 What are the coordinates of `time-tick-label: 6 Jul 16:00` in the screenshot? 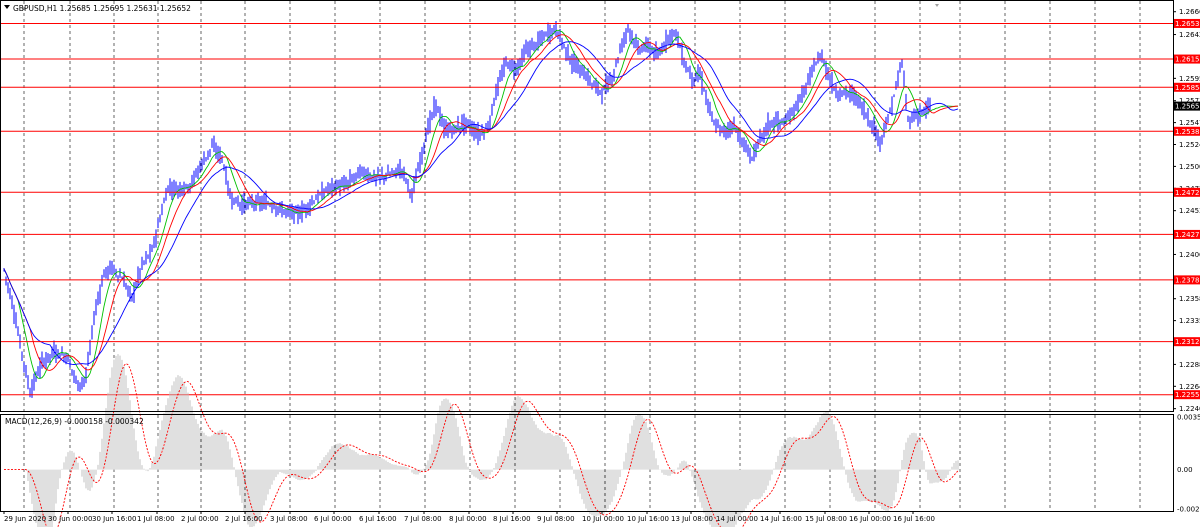 It's located at (378, 519).